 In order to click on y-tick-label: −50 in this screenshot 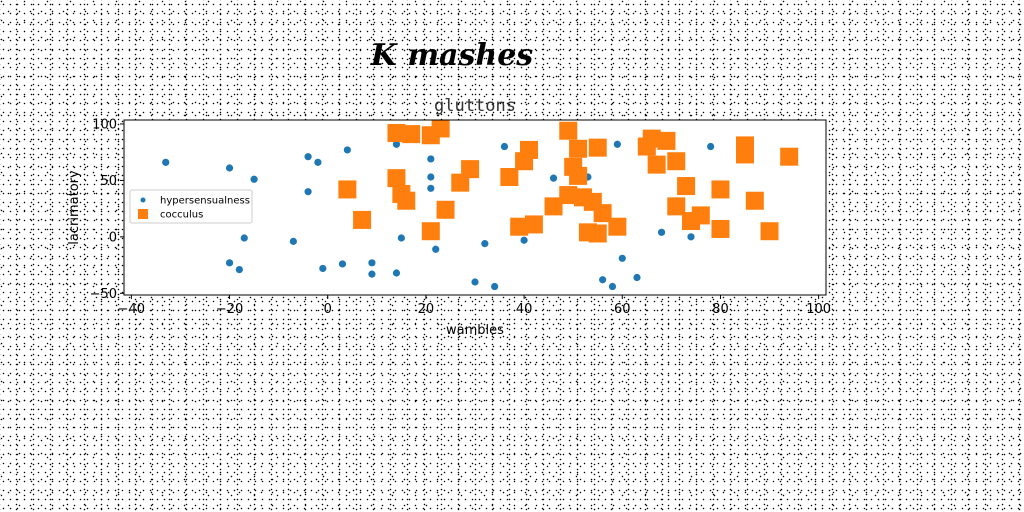, I will do `click(103, 294)`.